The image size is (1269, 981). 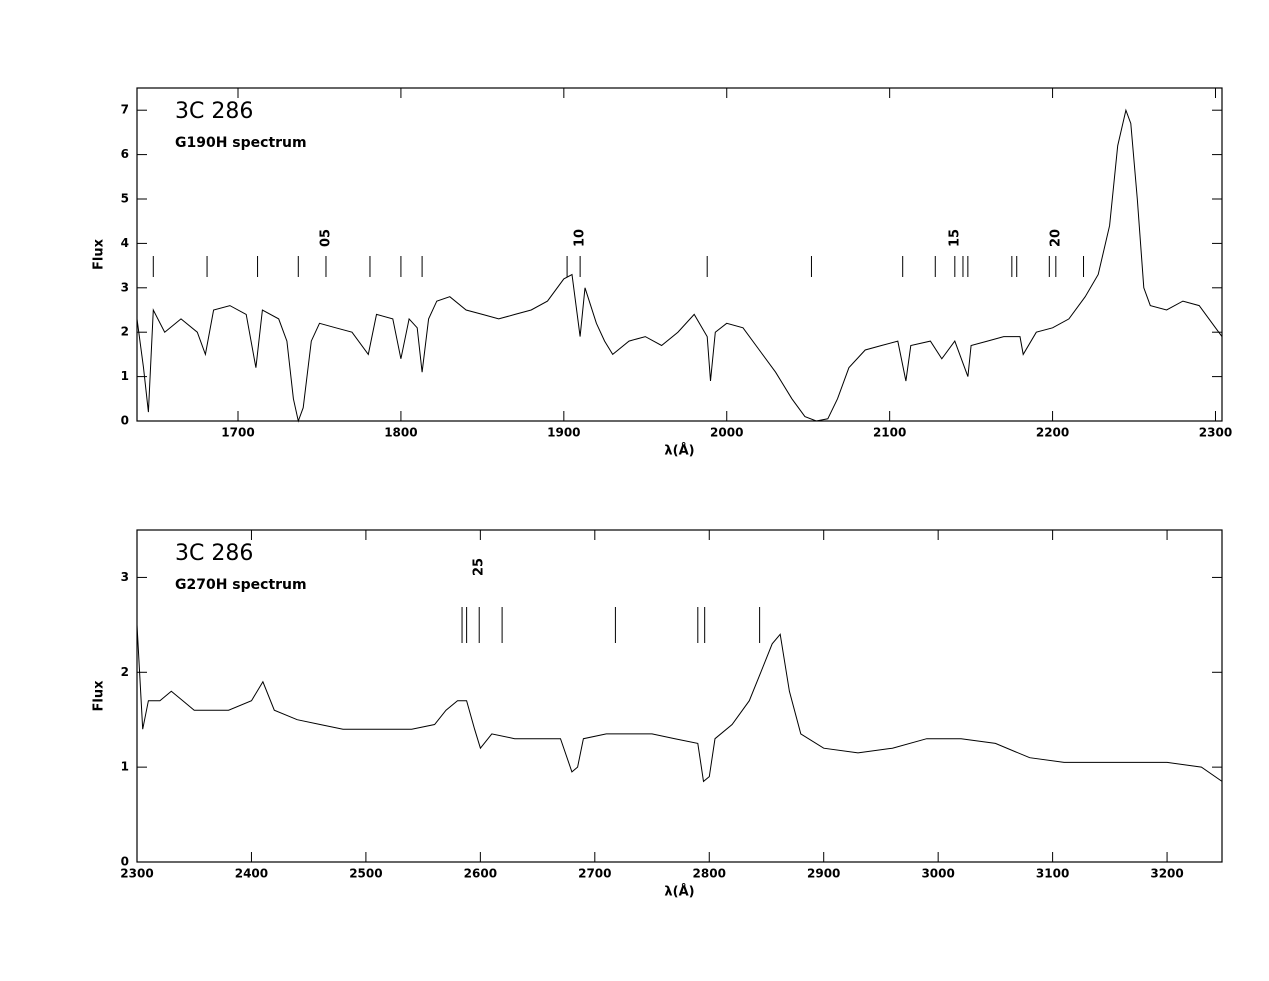 I want to click on x-tick-label: 2700, so click(x=594, y=874).